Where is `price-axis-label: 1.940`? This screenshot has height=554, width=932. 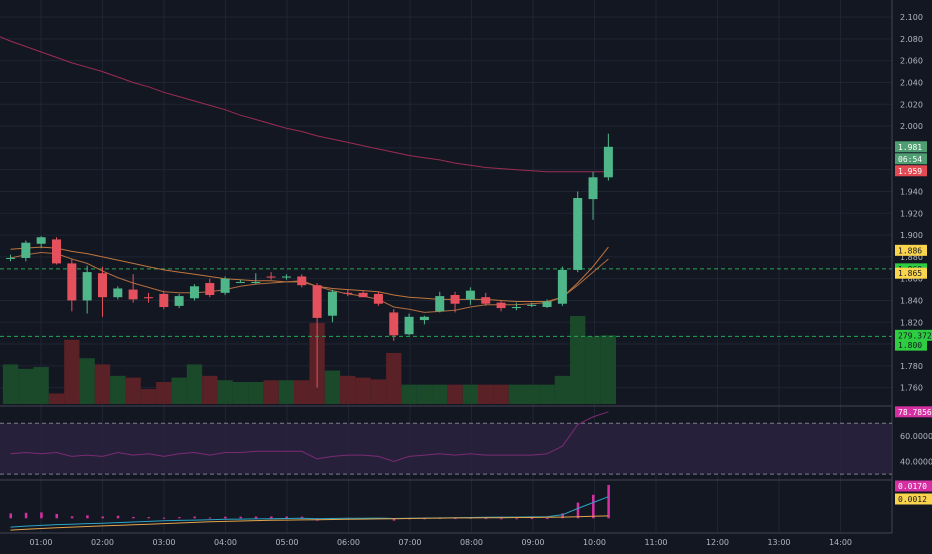
price-axis-label: 1.940 is located at coordinates (911, 191).